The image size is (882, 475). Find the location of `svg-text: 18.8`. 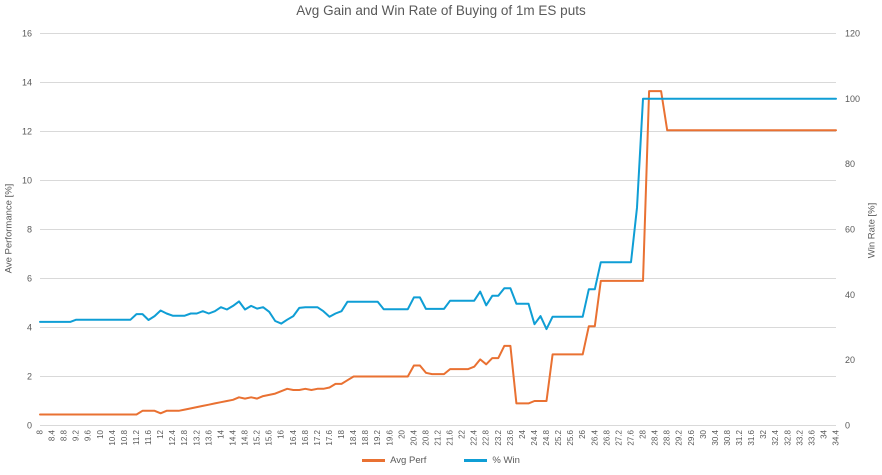

svg-text: 18.8 is located at coordinates (365, 437).